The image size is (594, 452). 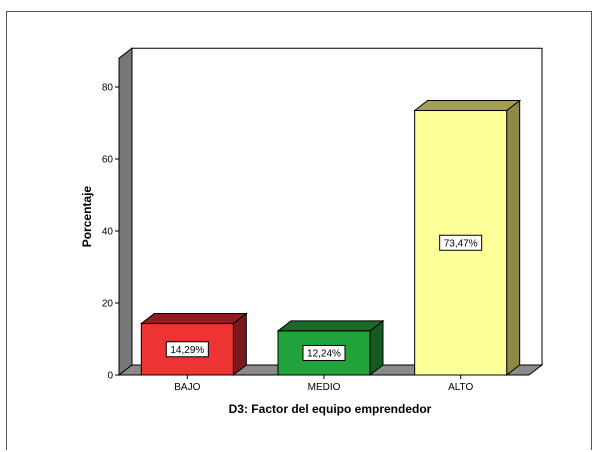 What do you see at coordinates (187, 387) in the screenshot?
I see `x-tick-label: BAJO` at bounding box center [187, 387].